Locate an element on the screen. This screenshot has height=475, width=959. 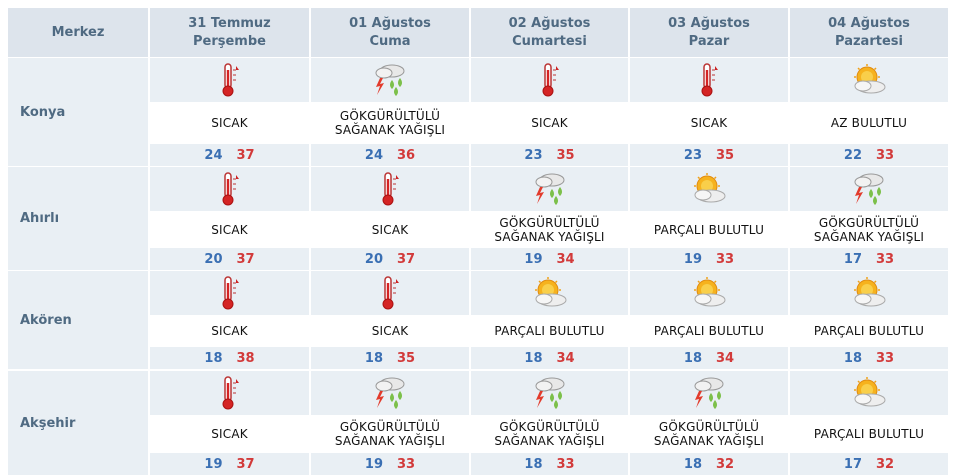
day-header: 31 Temmuz Perşembe is located at coordinates (229, 32).